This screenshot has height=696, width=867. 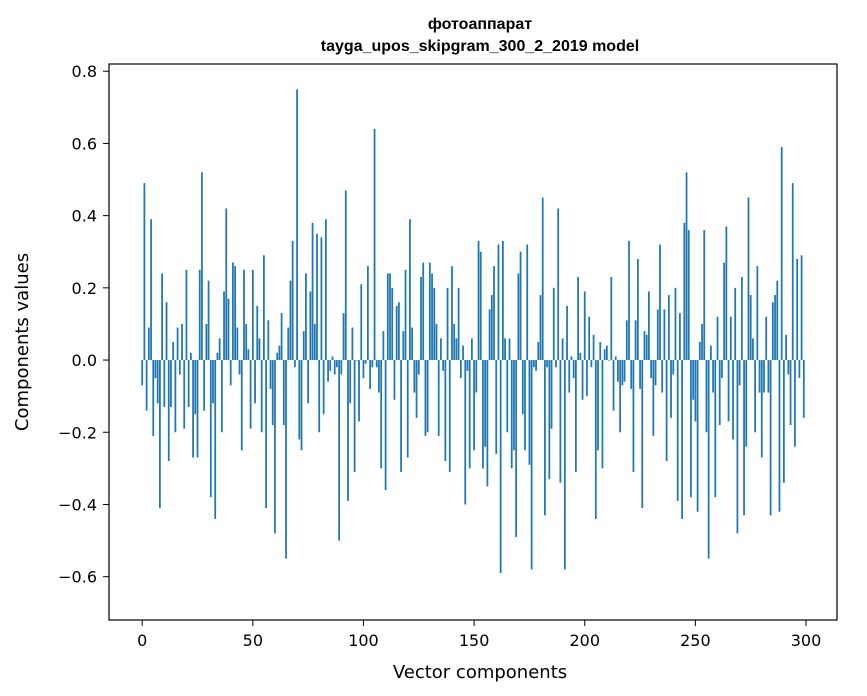 What do you see at coordinates (480, 46) in the screenshot?
I see `chart-title-line2: tayga_upos_skipgram_300_2_2019 model` at bounding box center [480, 46].